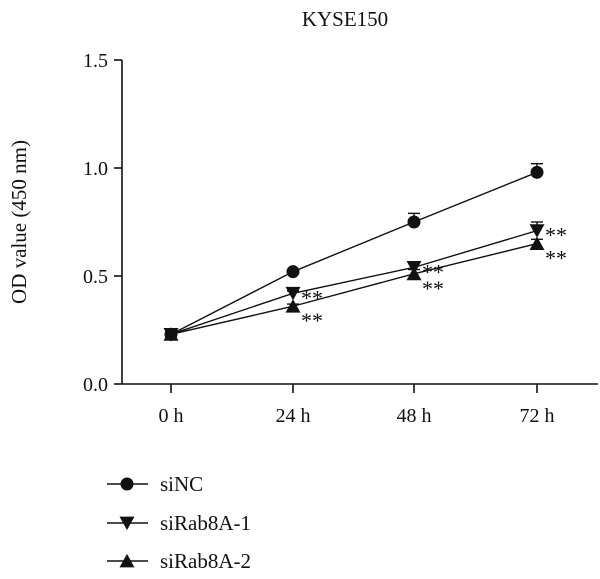 This screenshot has height=579, width=600. I want to click on y-tick-label: 0.5, so click(95, 277).